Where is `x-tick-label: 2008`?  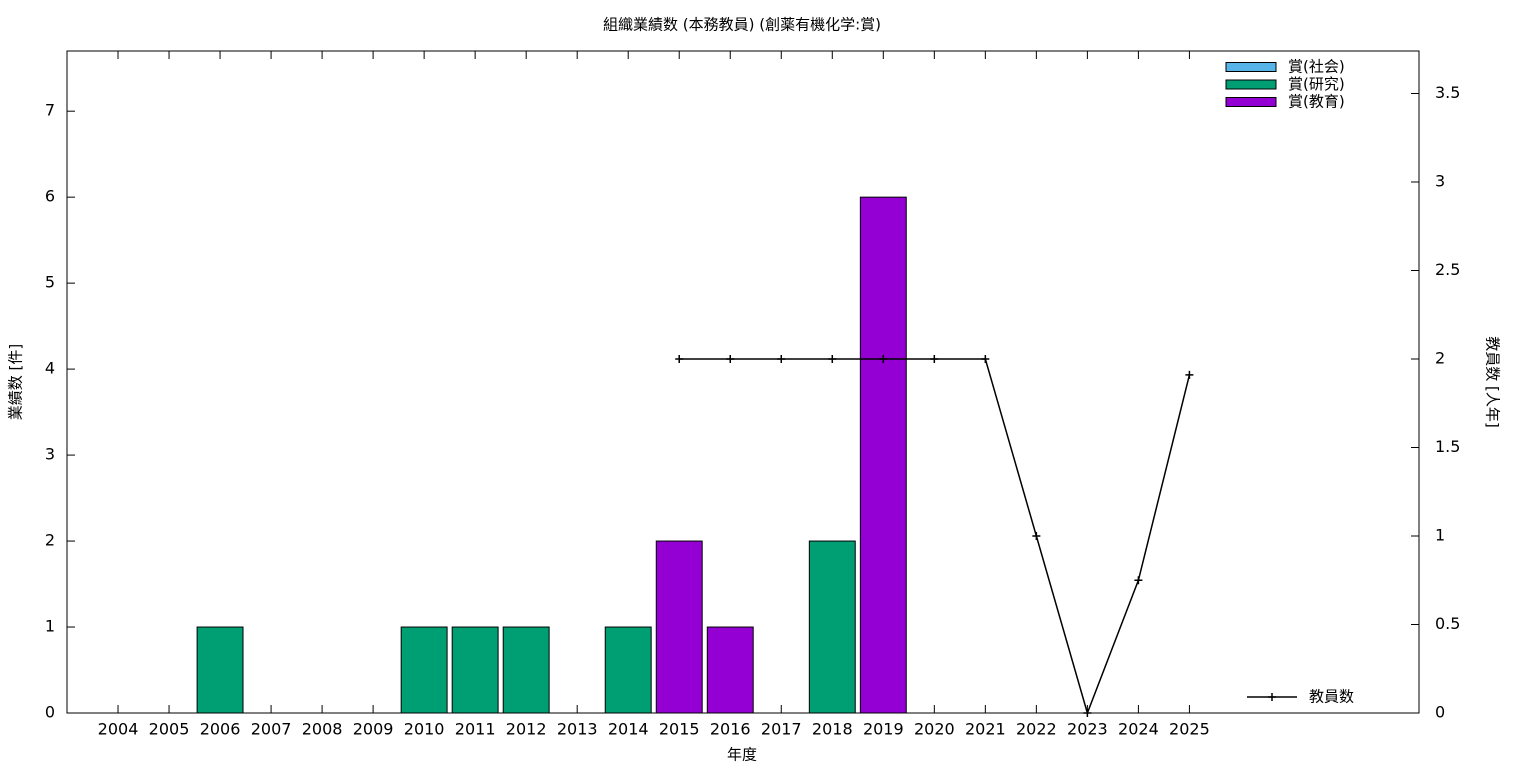
x-tick-label: 2008 is located at coordinates (322, 729).